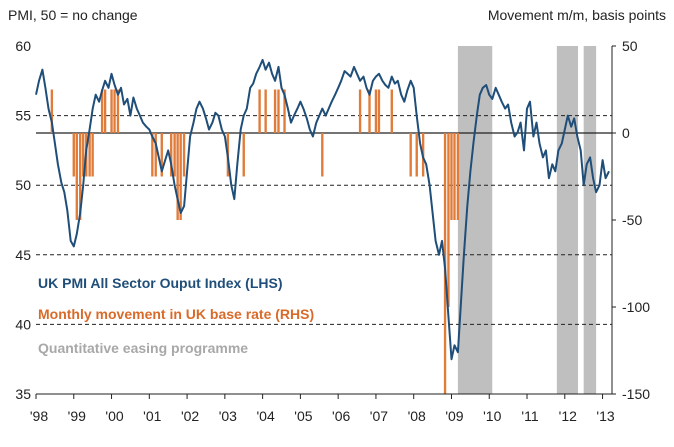 The image size is (674, 447). Describe the element at coordinates (626, 133) in the screenshot. I see `right-tick-label-0: 0` at that location.